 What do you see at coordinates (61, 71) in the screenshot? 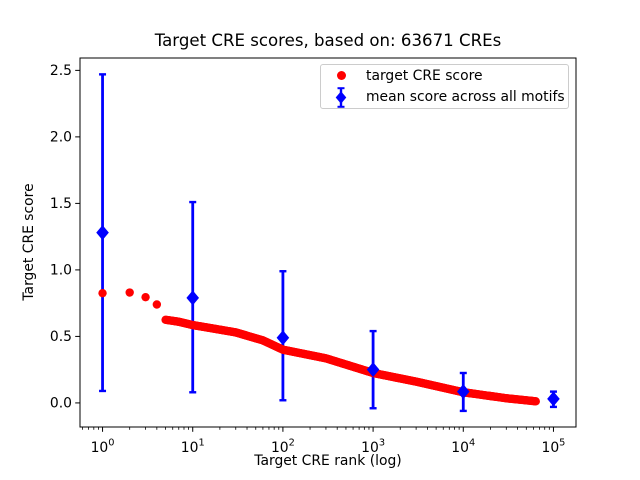
I see `y-tick-label: 2.5` at bounding box center [61, 71].